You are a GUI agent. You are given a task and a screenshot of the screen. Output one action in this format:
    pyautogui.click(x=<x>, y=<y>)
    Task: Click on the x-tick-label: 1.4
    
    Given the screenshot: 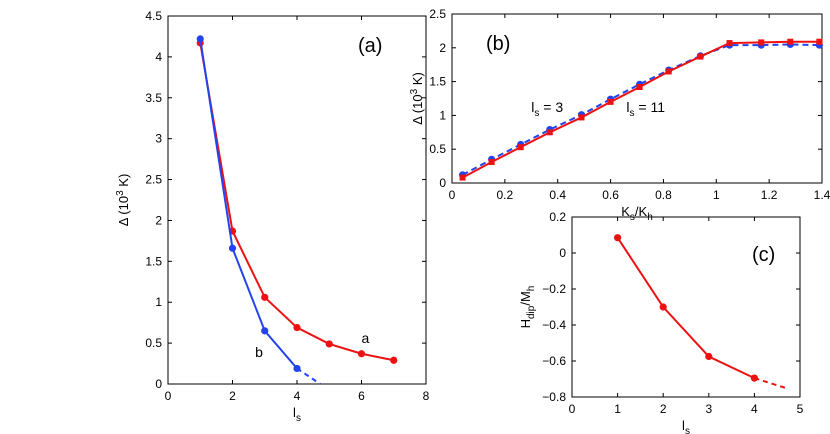 What is the action you would take?
    pyautogui.click(x=822, y=195)
    